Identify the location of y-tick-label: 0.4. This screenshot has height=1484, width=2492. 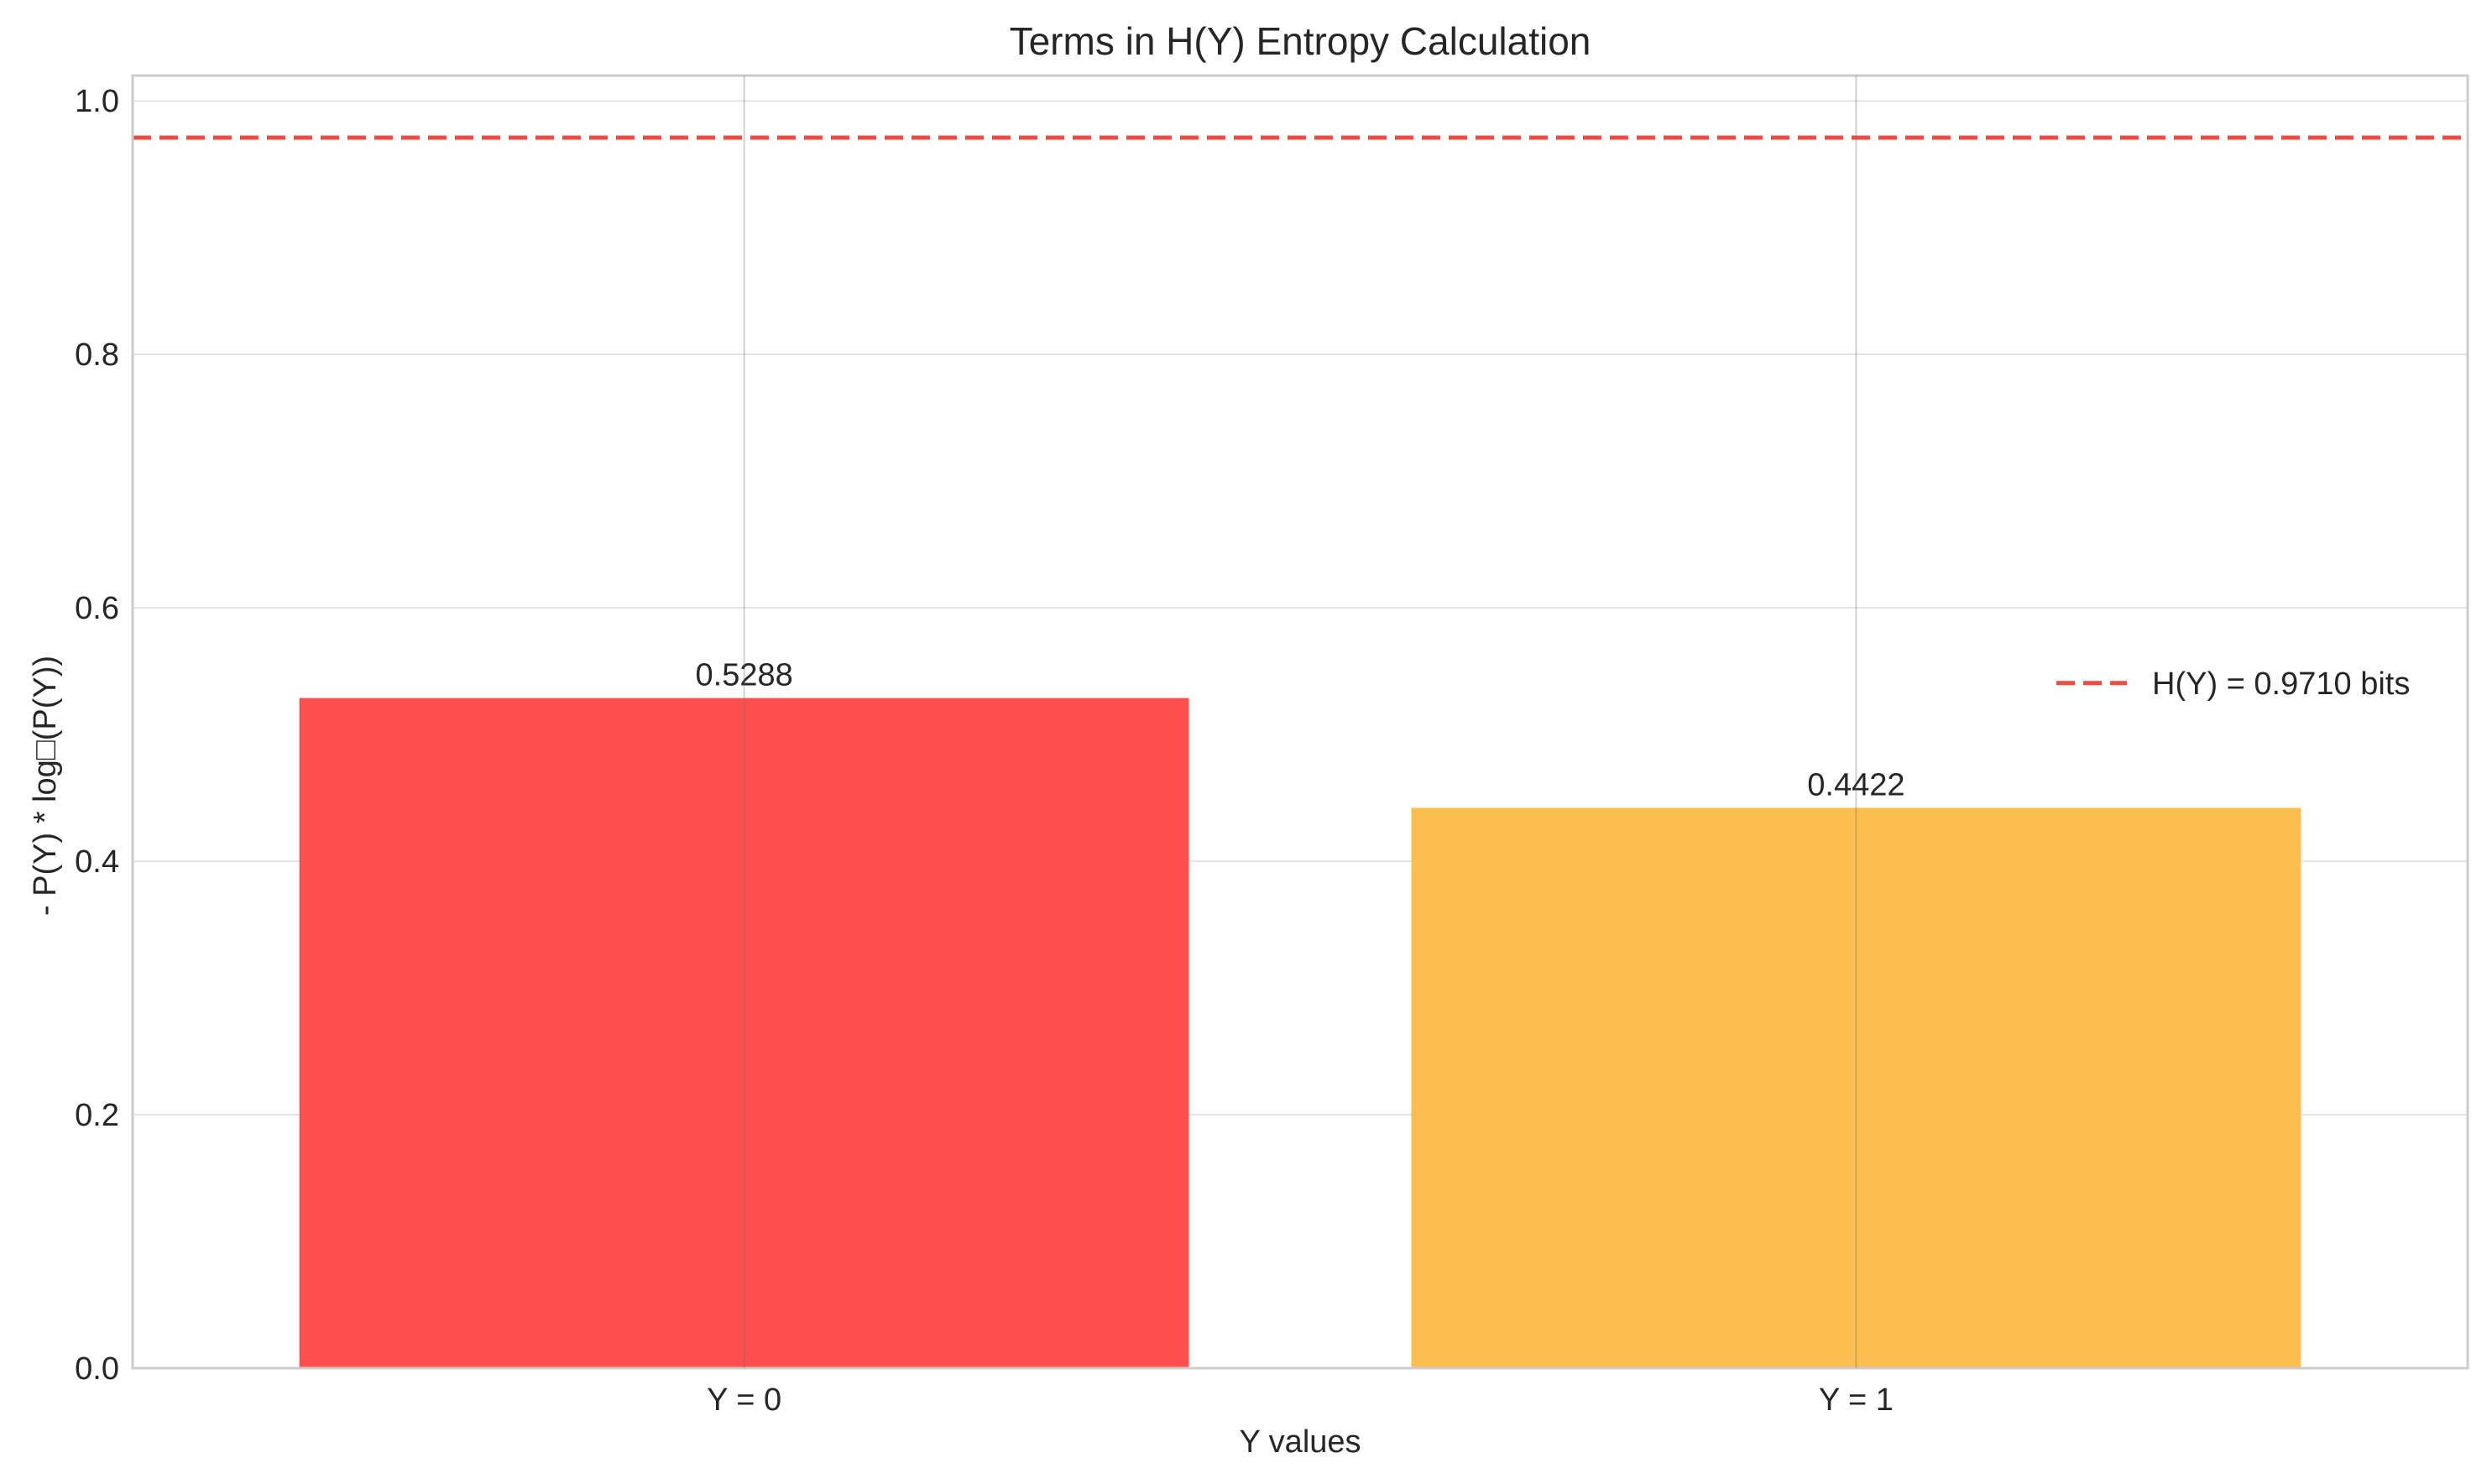
(97, 862).